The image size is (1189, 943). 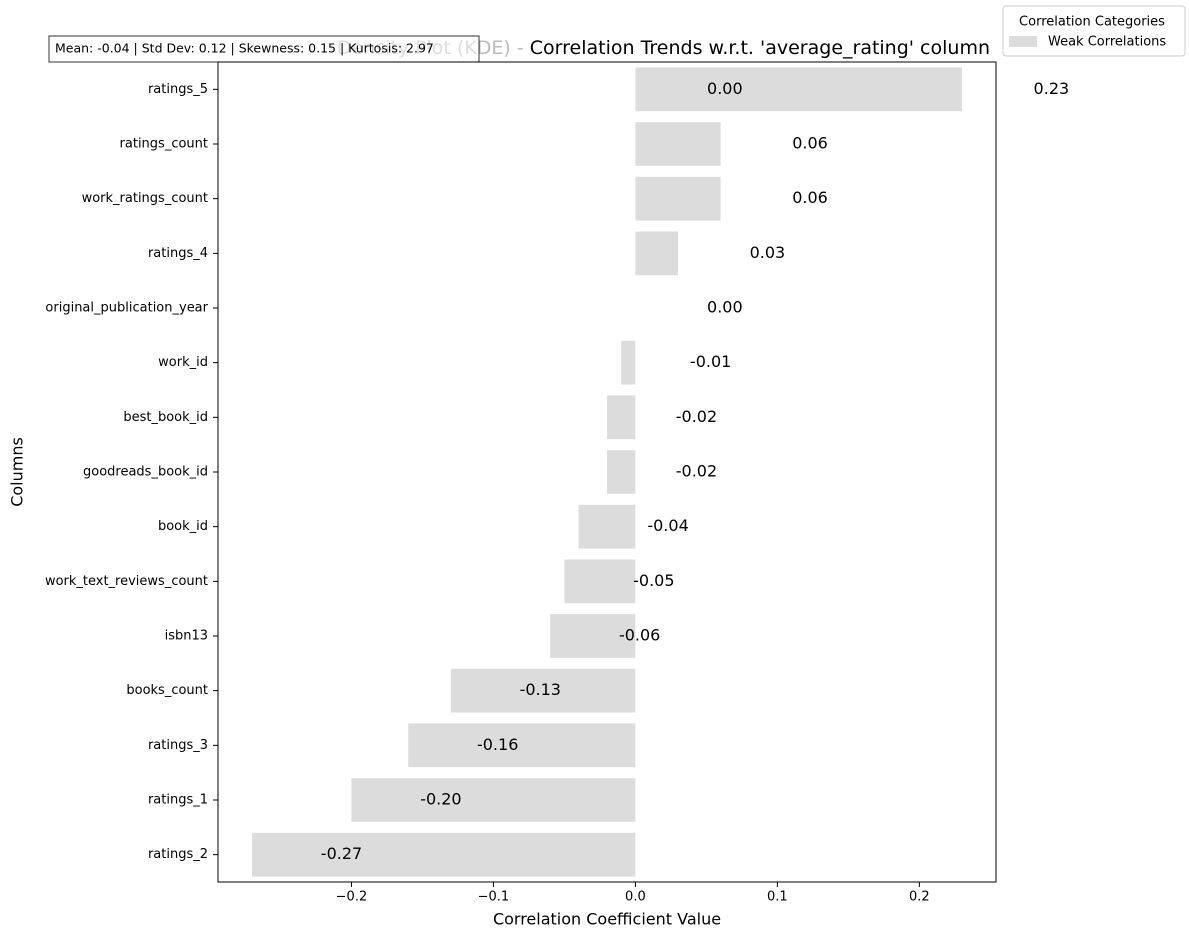 I want to click on data-label: -0.20, so click(x=440, y=799).